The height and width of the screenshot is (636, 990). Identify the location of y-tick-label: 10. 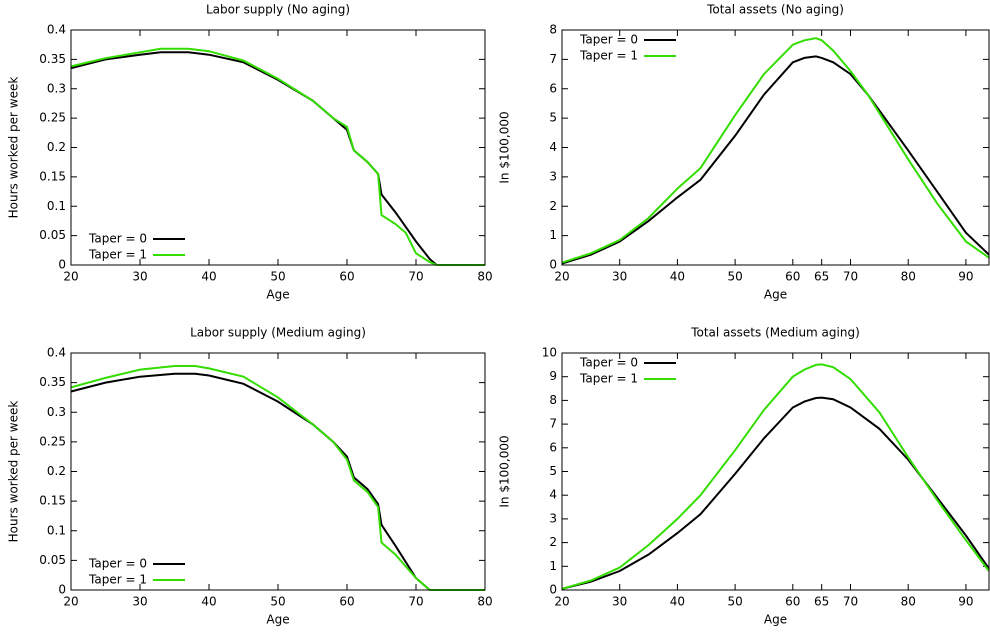
(549, 353).